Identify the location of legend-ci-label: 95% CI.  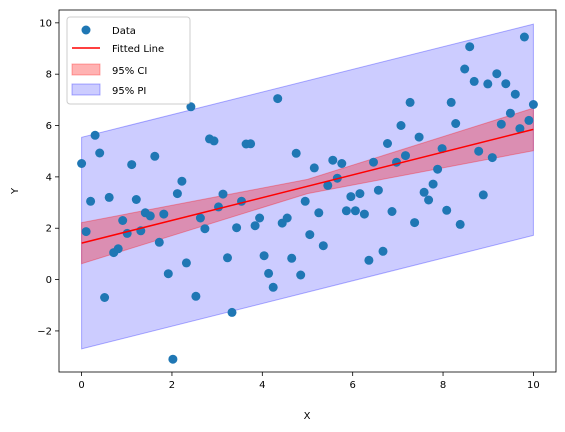
(129, 71).